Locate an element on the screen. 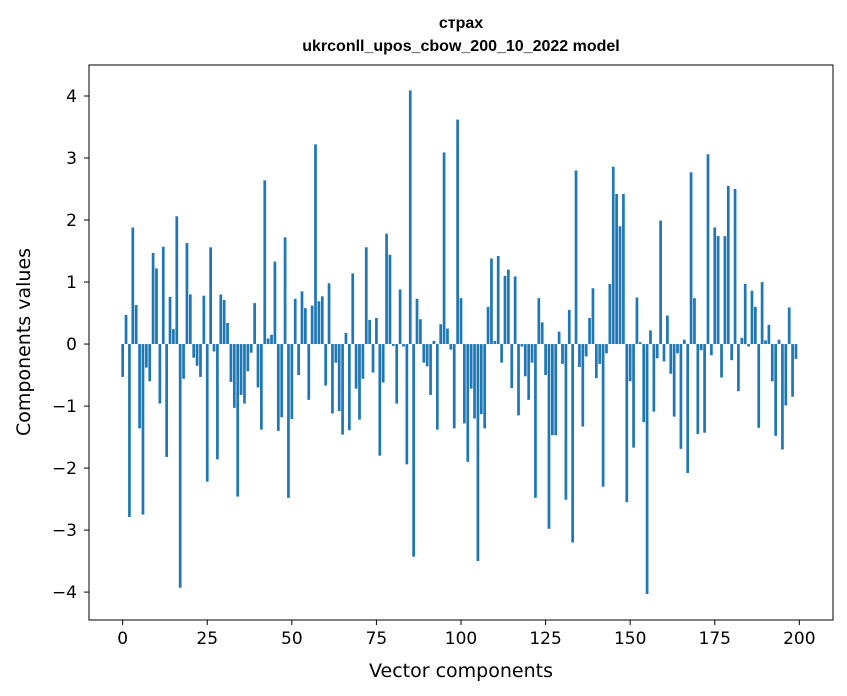 Image resolution: width=847 pixels, height=696 pixels. y-tick-label: −3 is located at coordinates (64, 531).